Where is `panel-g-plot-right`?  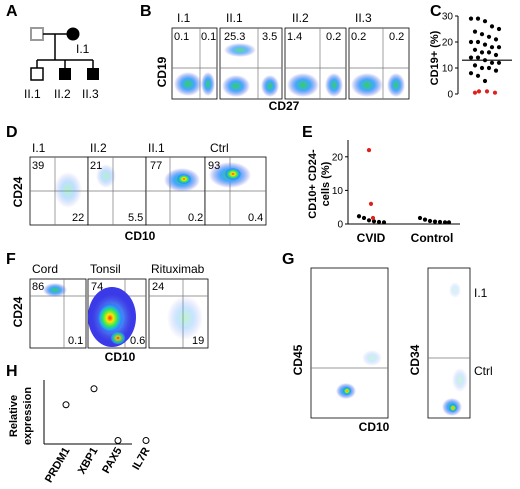 panel-g-plot-right is located at coordinates (449, 343).